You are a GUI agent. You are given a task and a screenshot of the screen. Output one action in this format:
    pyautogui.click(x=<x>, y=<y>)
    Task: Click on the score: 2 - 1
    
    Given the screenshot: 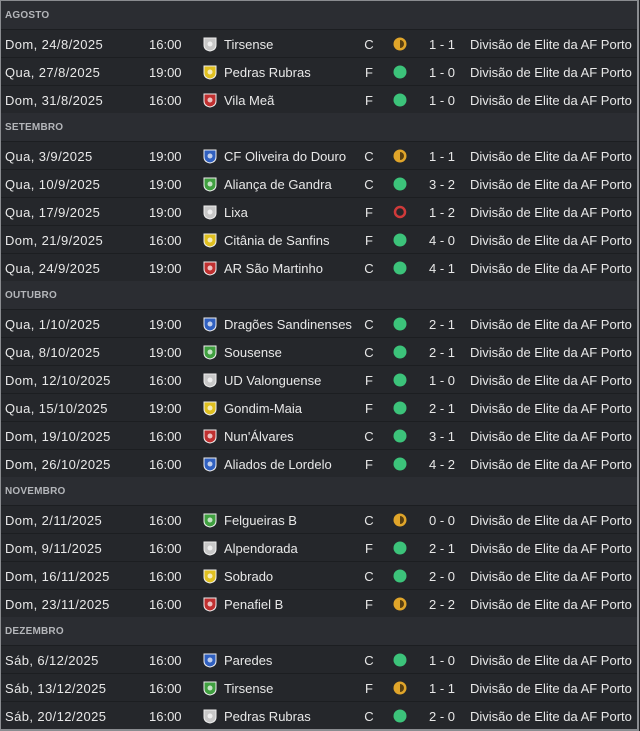 What is the action you would take?
    pyautogui.click(x=441, y=548)
    